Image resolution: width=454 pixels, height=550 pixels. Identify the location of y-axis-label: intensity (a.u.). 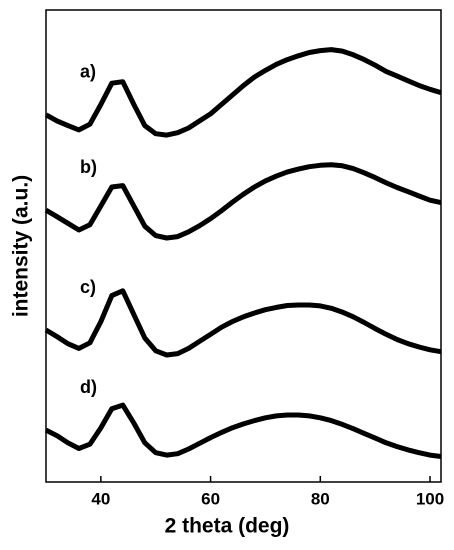
(21, 246).